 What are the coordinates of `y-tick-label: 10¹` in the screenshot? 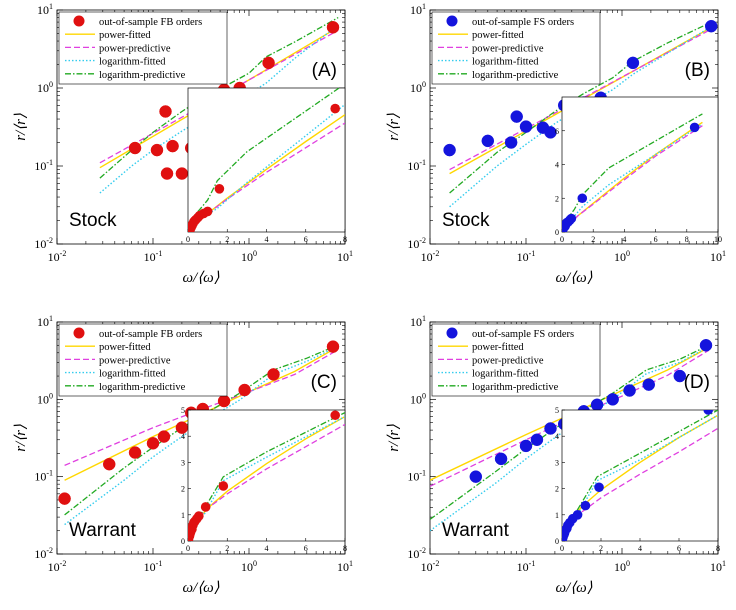 It's located at (45, 321).